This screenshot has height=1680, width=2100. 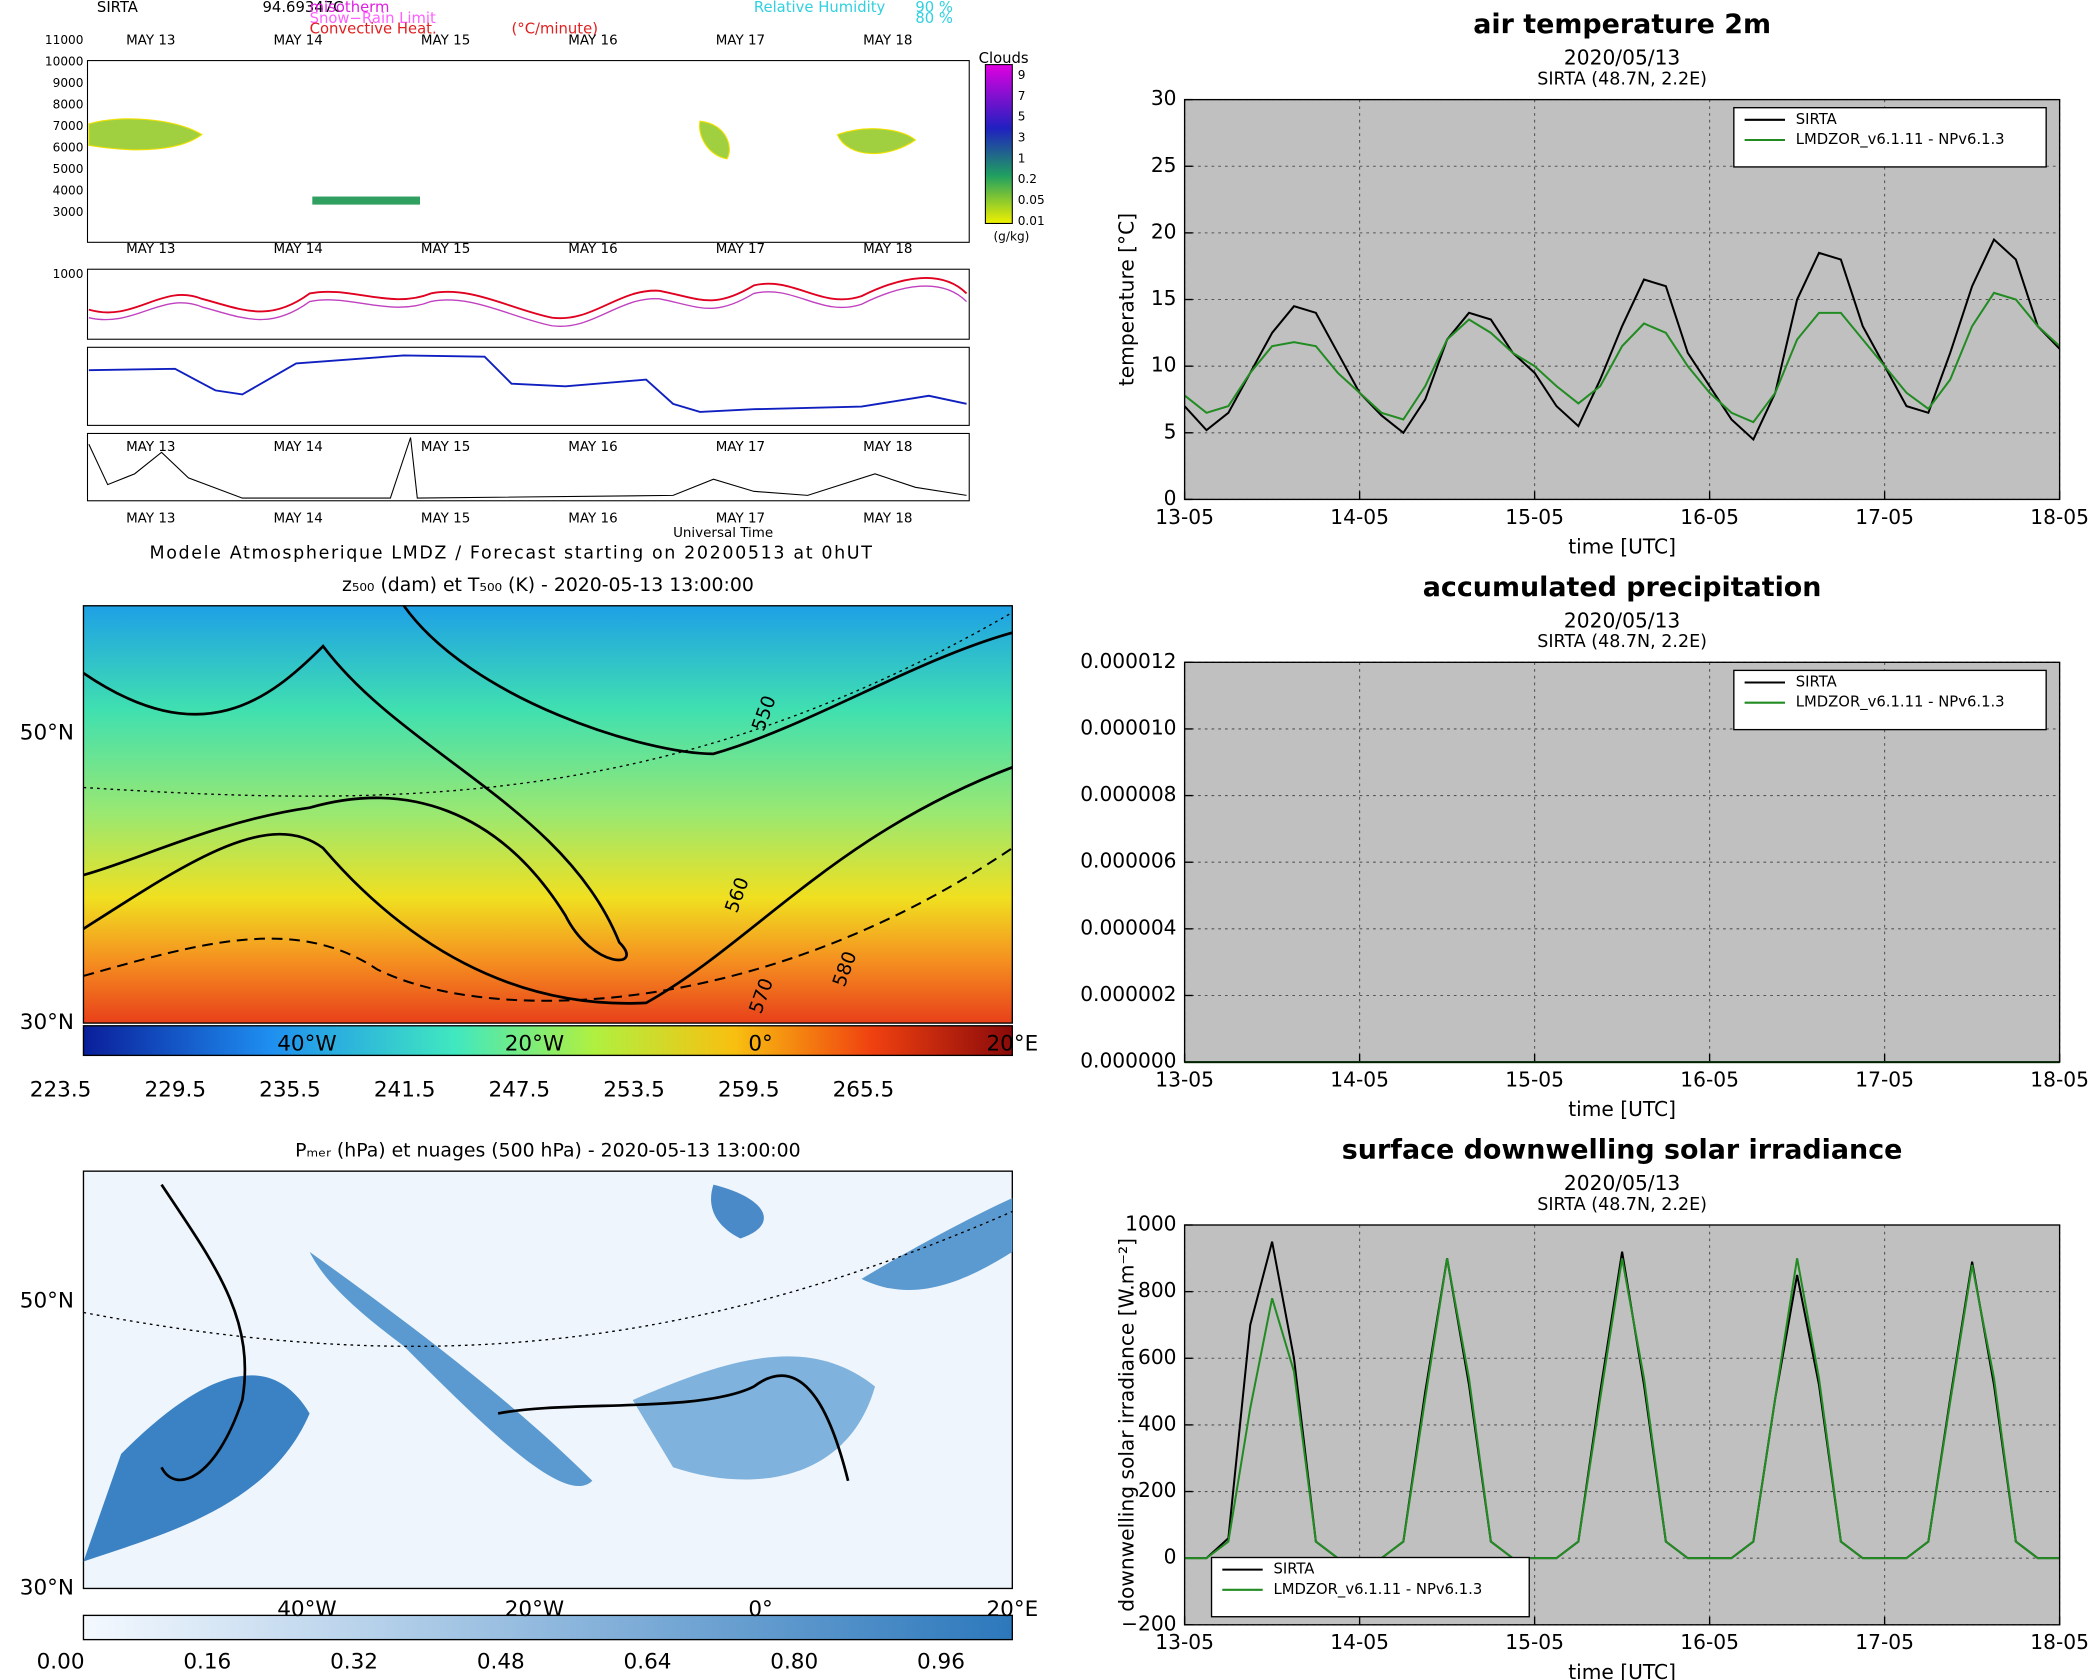 I want to click on colorbar-label: 259.5, so click(x=749, y=1089).